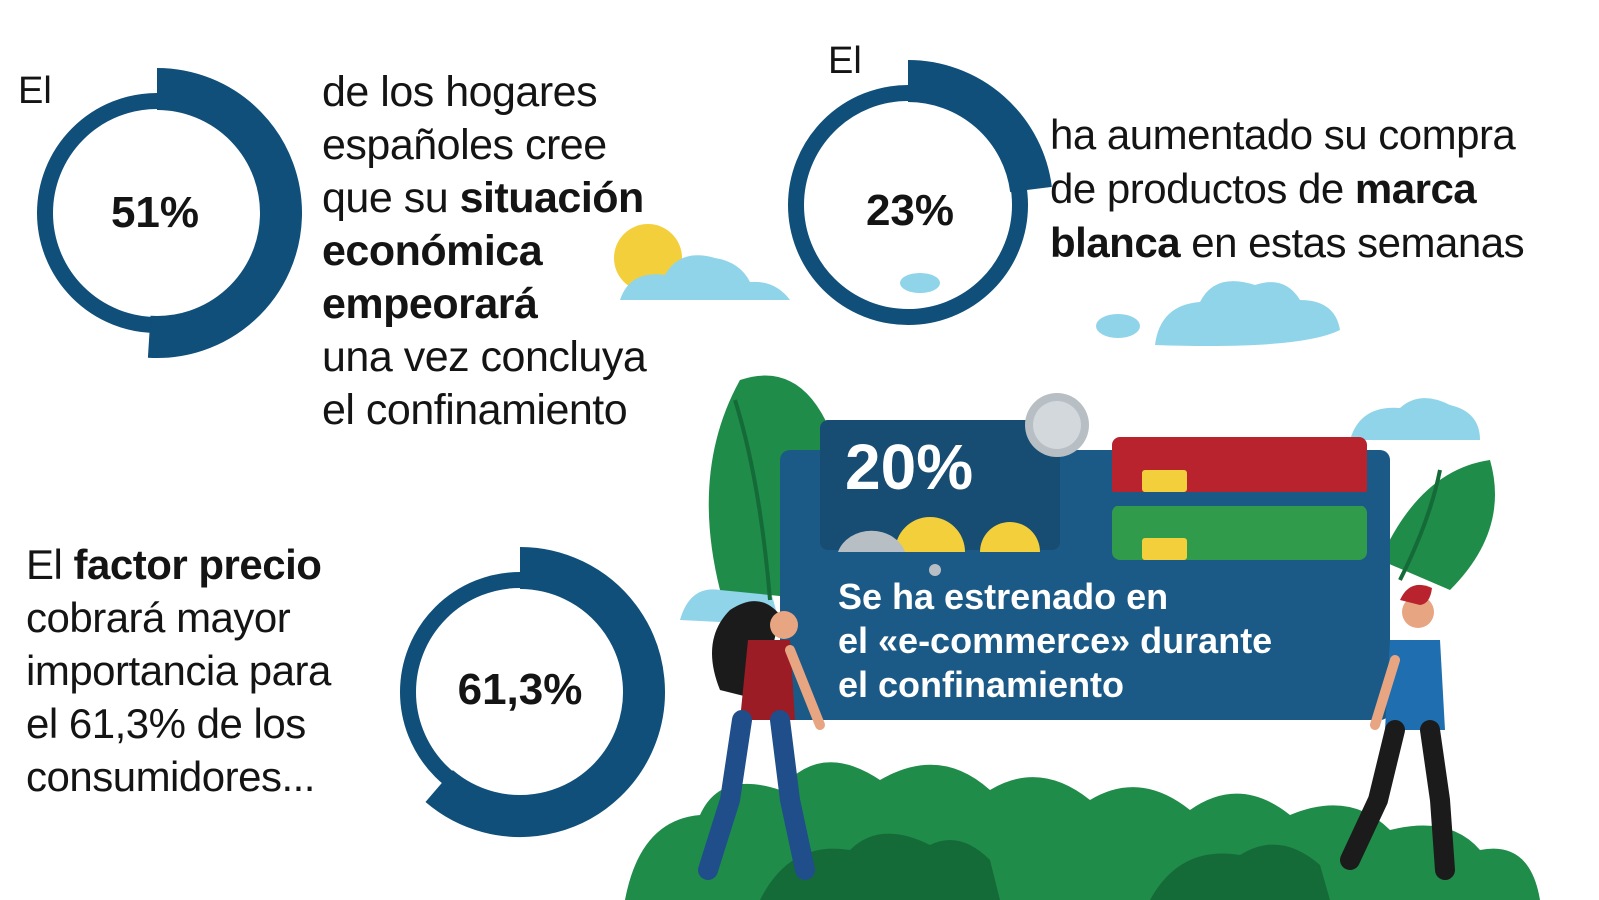  I want to click on woman-figure, so click(761, 740).